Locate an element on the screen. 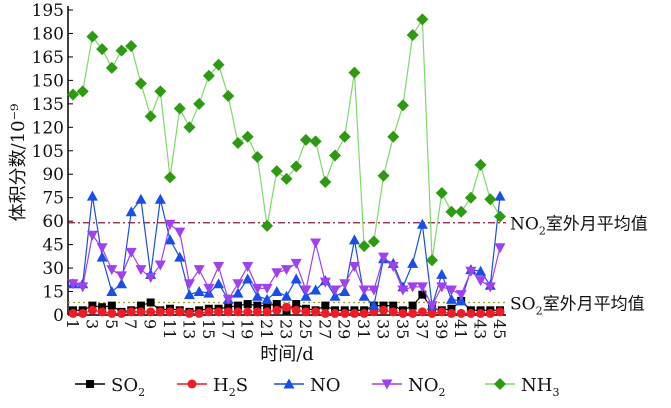 The image size is (671, 408). reference-line-label: NO2室外月平均值 is located at coordinates (579, 226).